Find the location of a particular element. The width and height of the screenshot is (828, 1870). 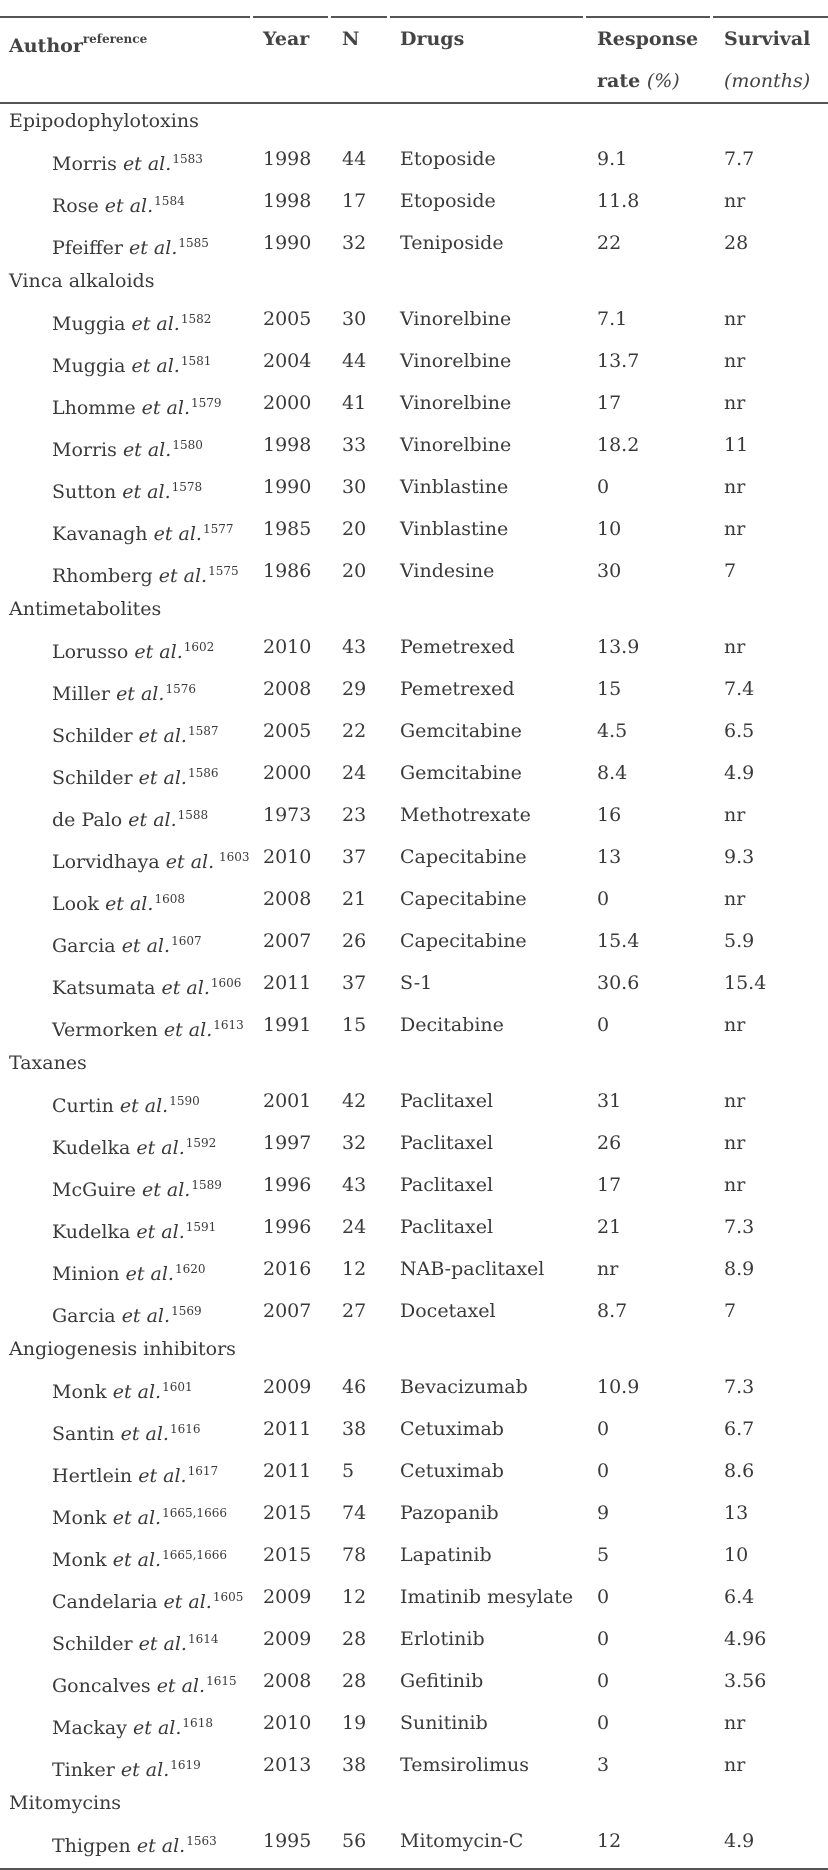

response-rate-cell: 18.2 is located at coordinates (618, 445).